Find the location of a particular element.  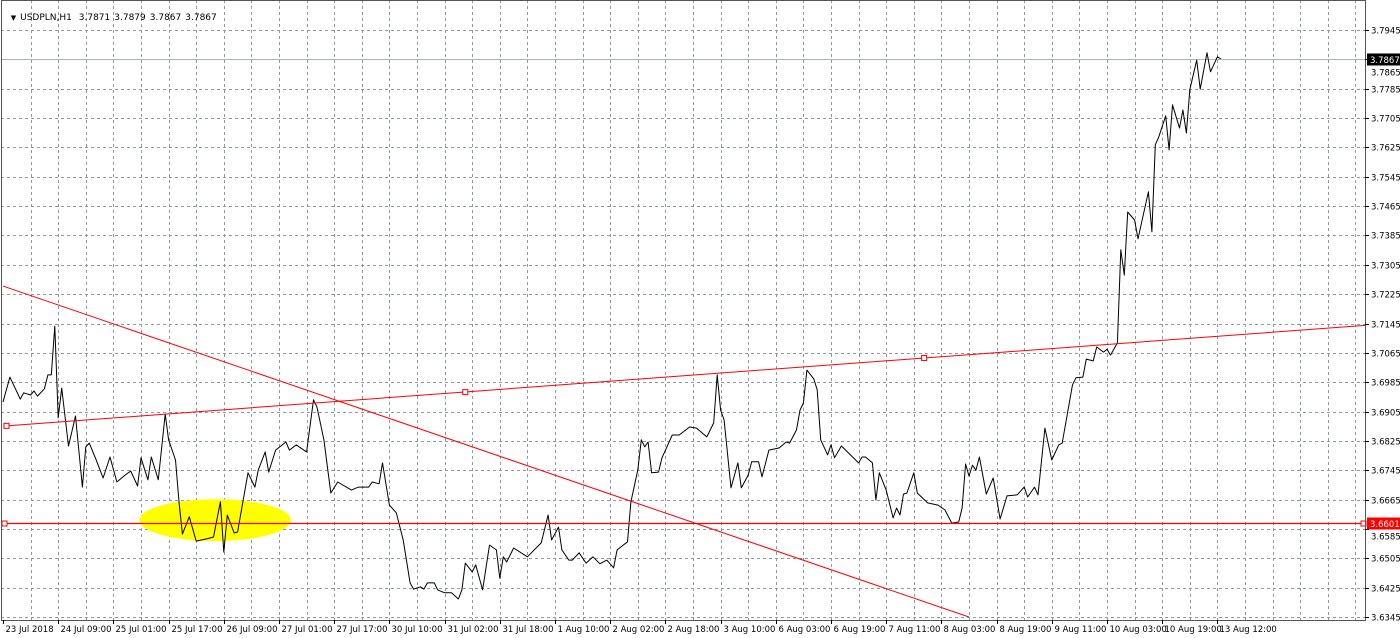

y-tick-label: 3.7705 is located at coordinates (1385, 120).